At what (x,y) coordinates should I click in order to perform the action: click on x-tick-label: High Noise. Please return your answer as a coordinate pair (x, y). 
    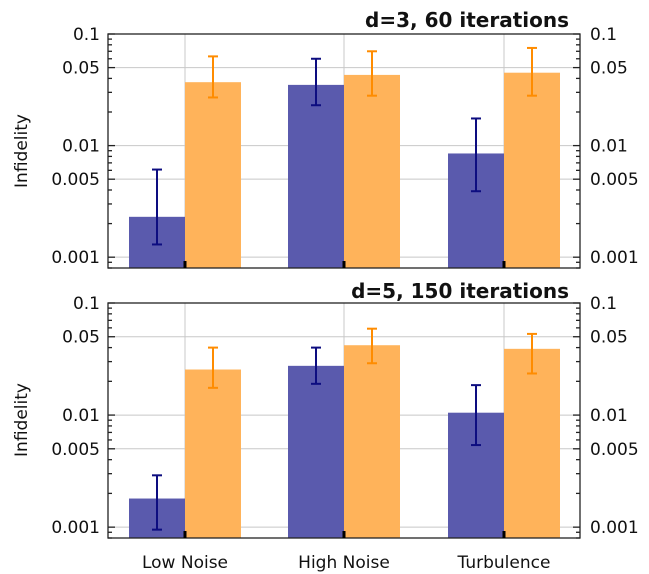
    Looking at the image, I should click on (344, 563).